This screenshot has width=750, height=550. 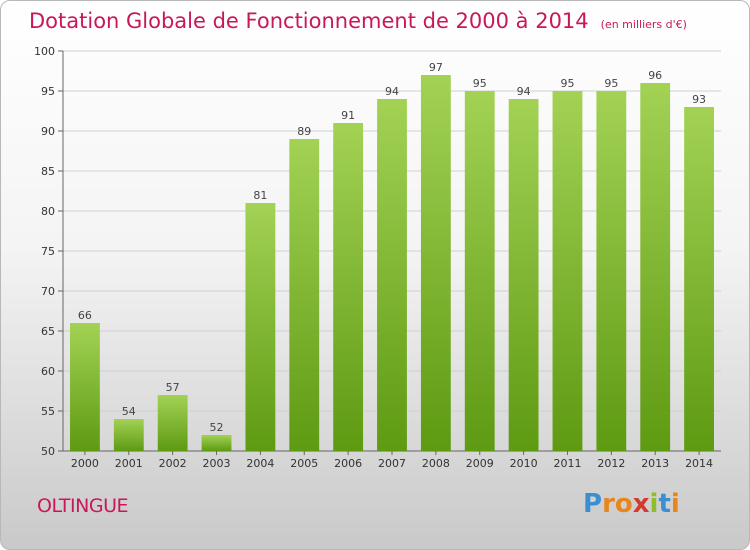 What do you see at coordinates (593, 504) in the screenshot?
I see `logo-letter: P` at bounding box center [593, 504].